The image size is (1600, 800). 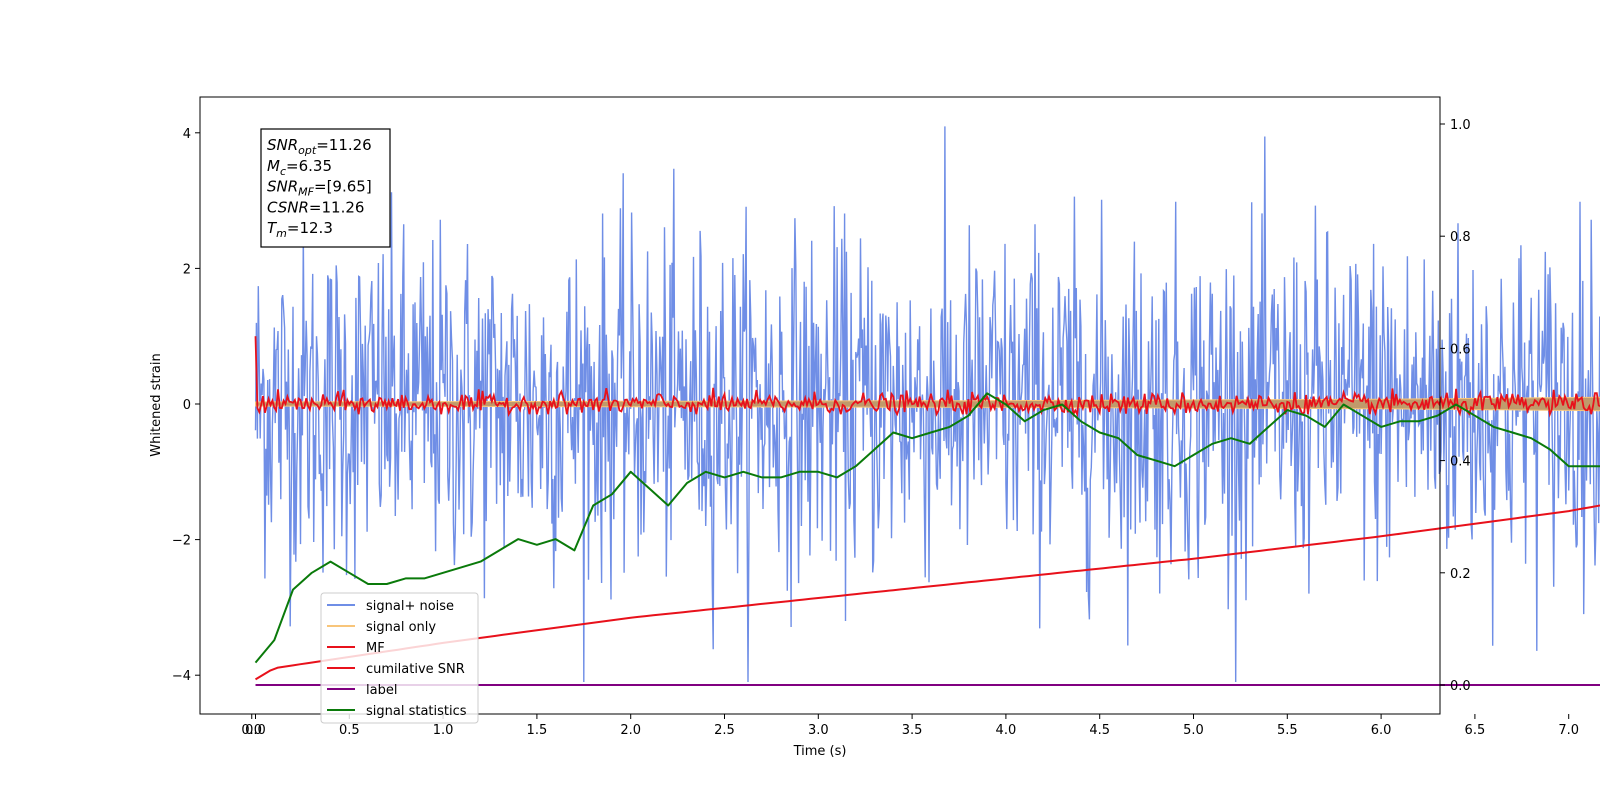 I want to click on x-tick-label: 5.5, so click(x=1287, y=730).